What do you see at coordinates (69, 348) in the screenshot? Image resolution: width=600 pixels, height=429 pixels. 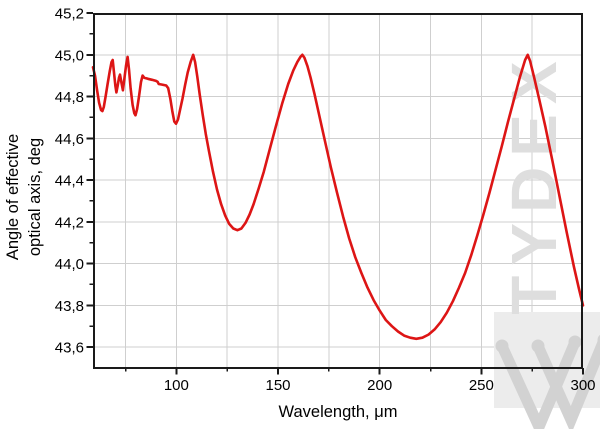 I see `y-tick-label: 43,6` at bounding box center [69, 348].